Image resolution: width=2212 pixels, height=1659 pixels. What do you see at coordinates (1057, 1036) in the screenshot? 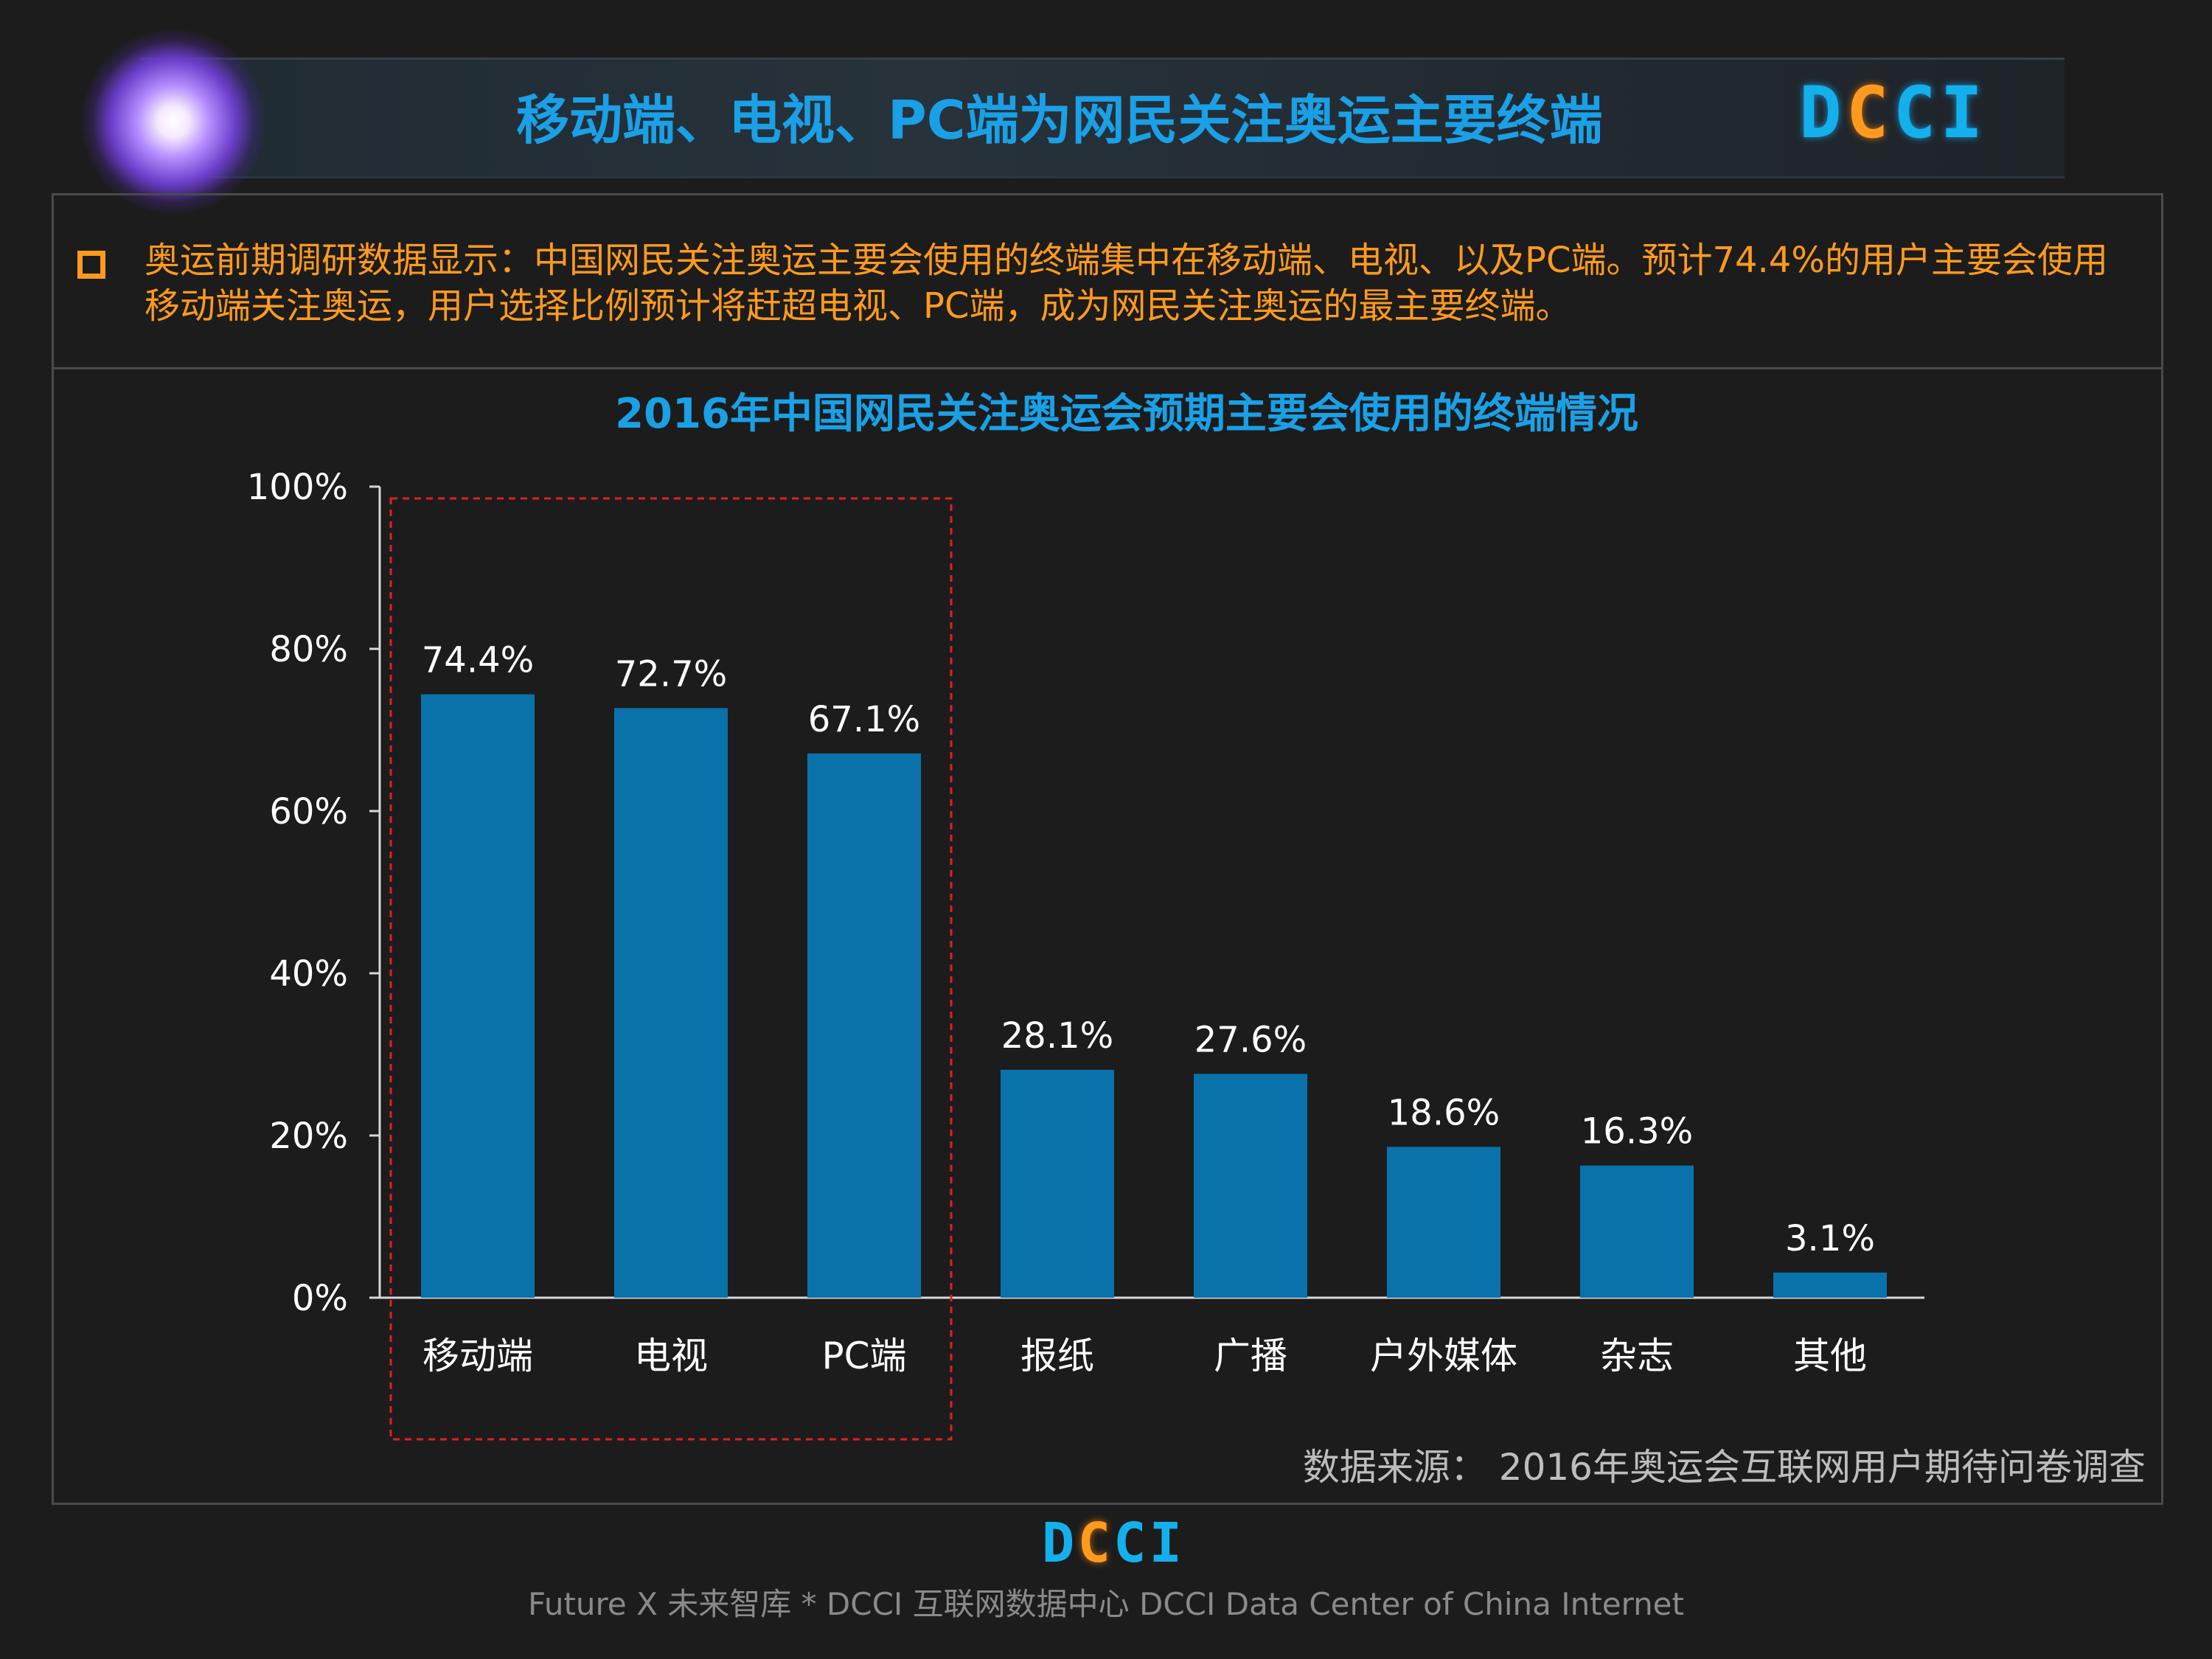
I see `data-label: 28.1%` at bounding box center [1057, 1036].